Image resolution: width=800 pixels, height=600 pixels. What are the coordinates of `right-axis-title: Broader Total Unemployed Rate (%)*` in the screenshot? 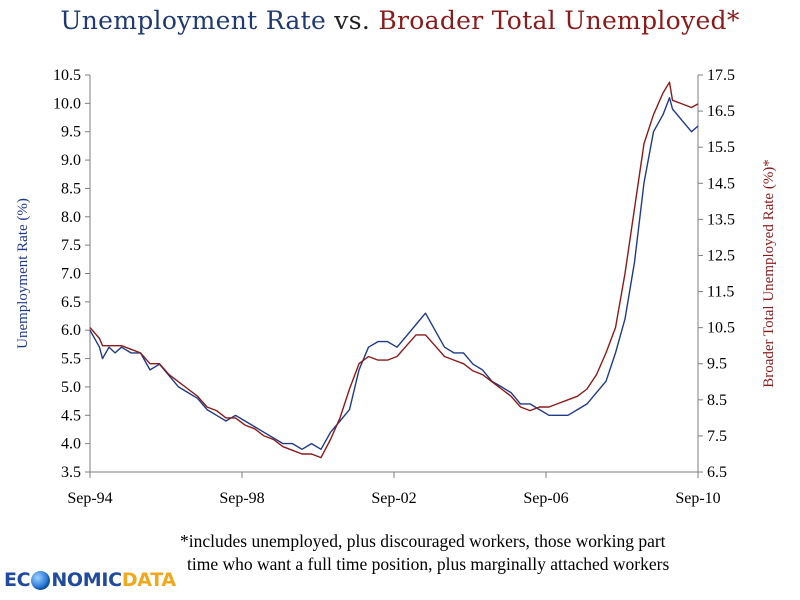 It's located at (769, 273).